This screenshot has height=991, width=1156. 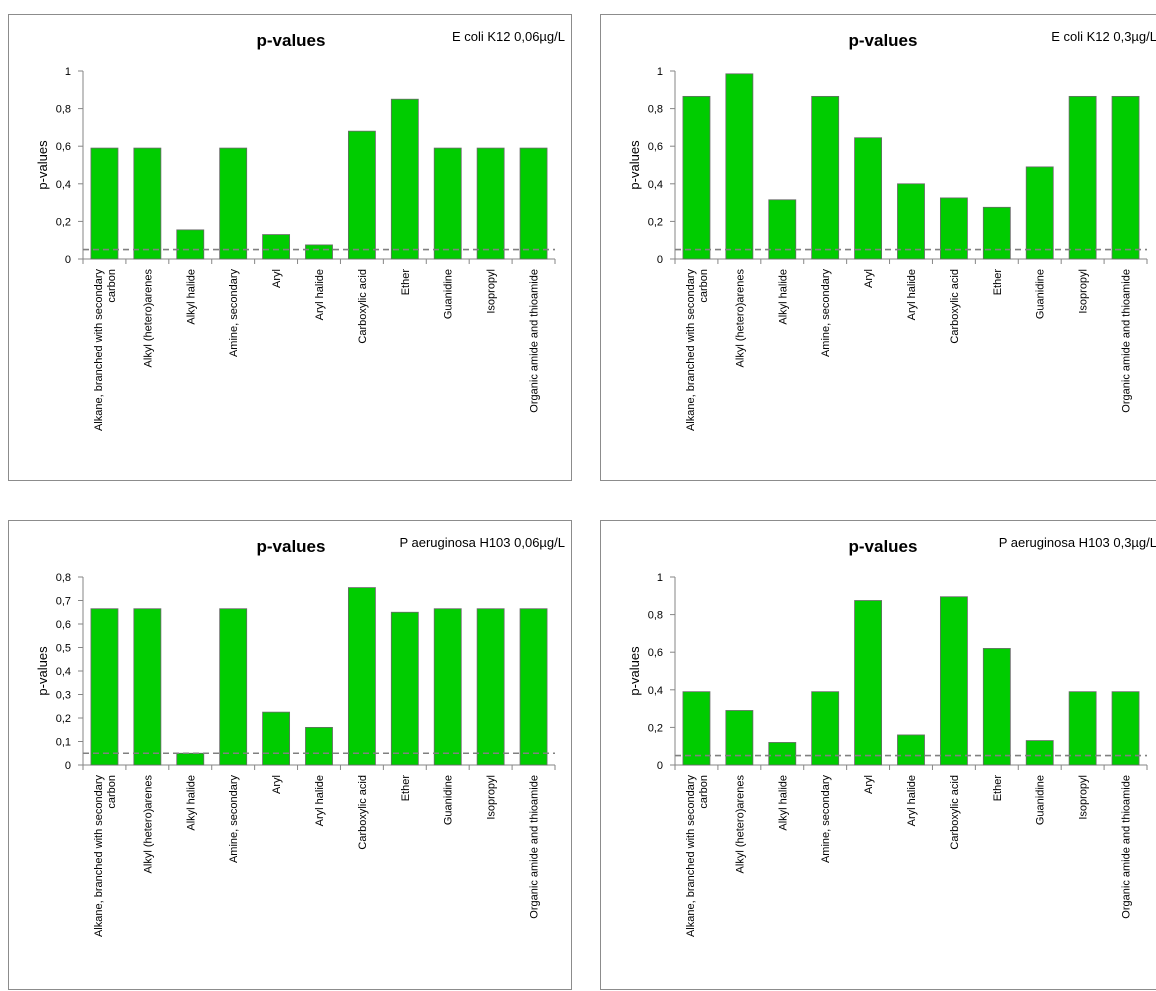 I want to click on chart-subtitle: E coli K12 0,3µg/L, so click(x=1103, y=36).